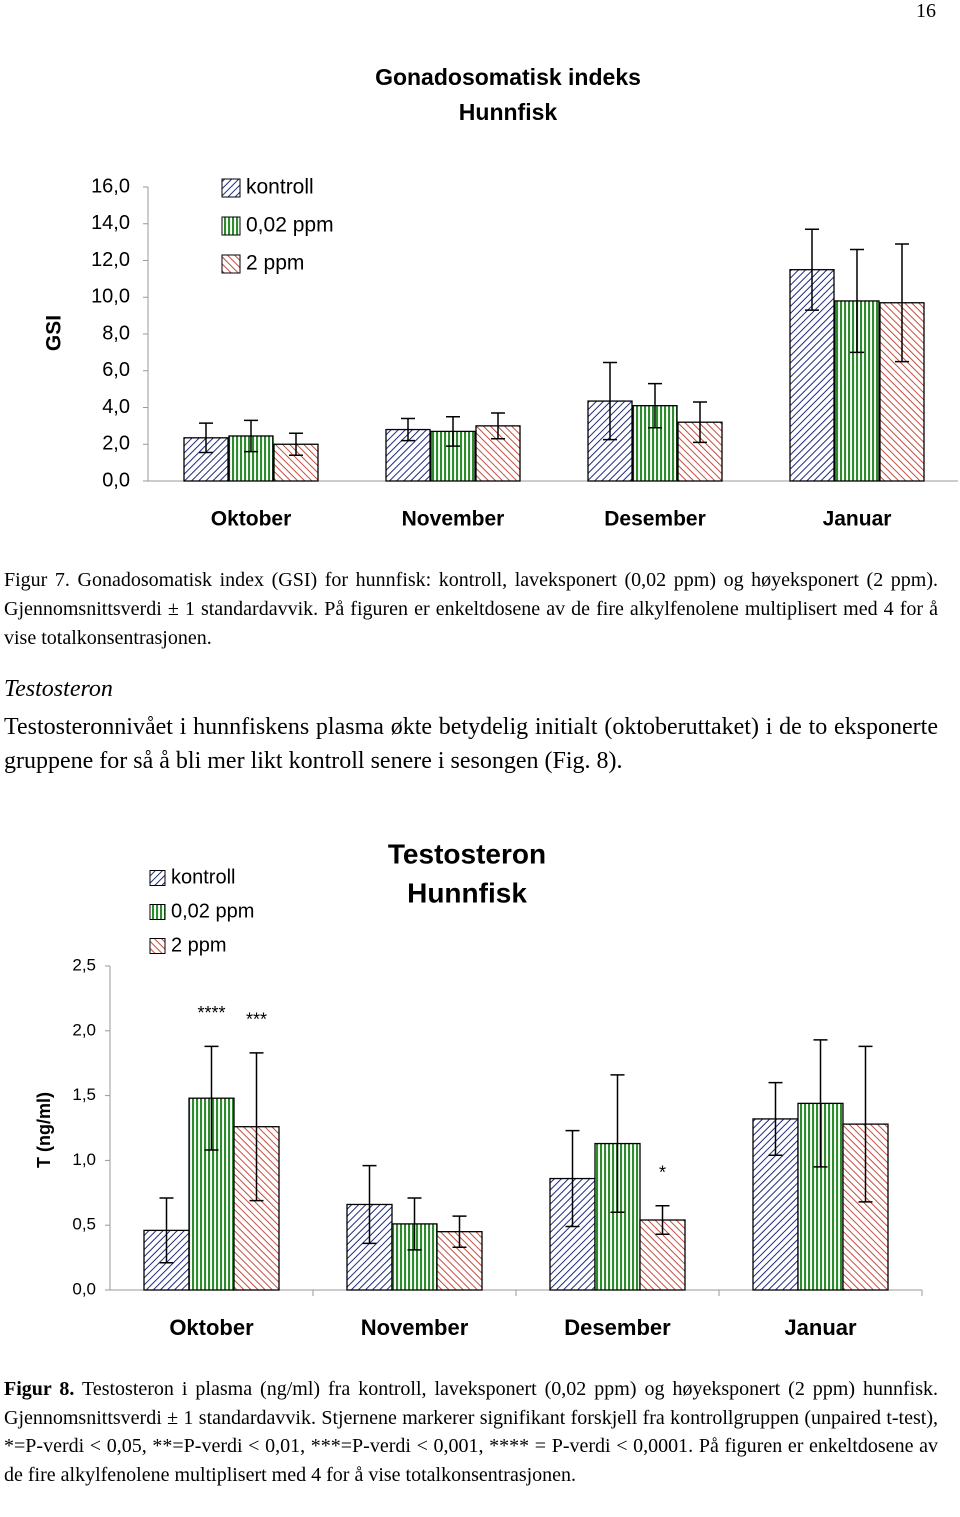 The width and height of the screenshot is (960, 1517). I want to click on y-tick-label: 2,5, so click(84, 964).